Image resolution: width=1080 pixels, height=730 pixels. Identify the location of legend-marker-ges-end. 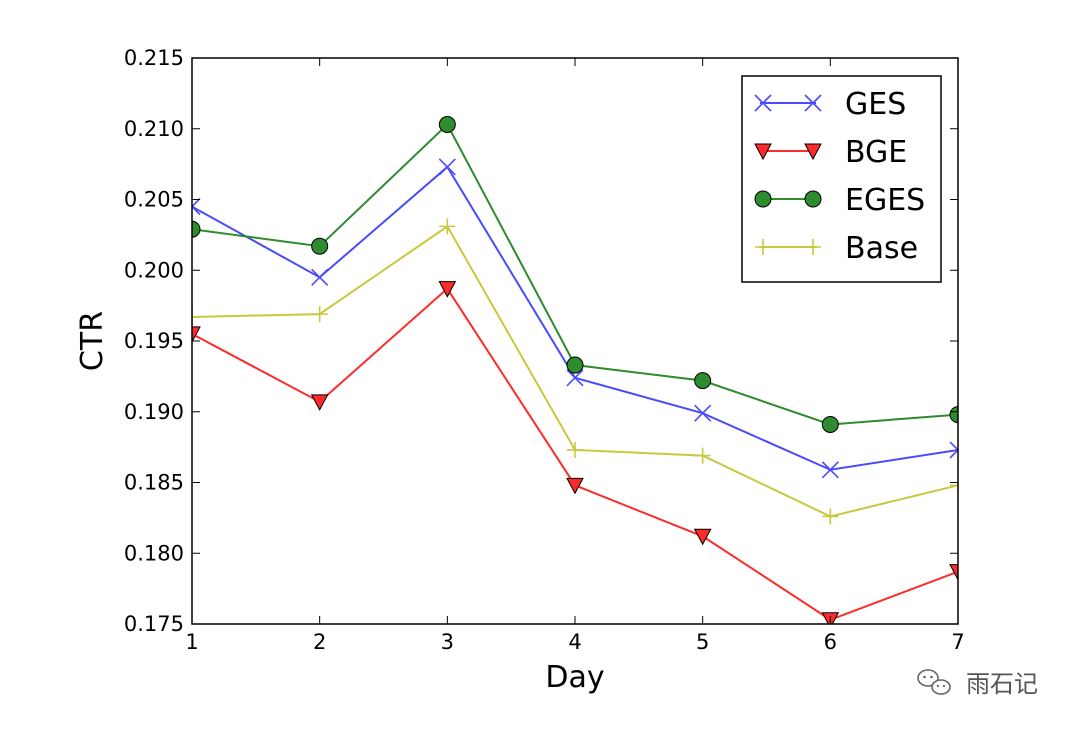
(813, 103).